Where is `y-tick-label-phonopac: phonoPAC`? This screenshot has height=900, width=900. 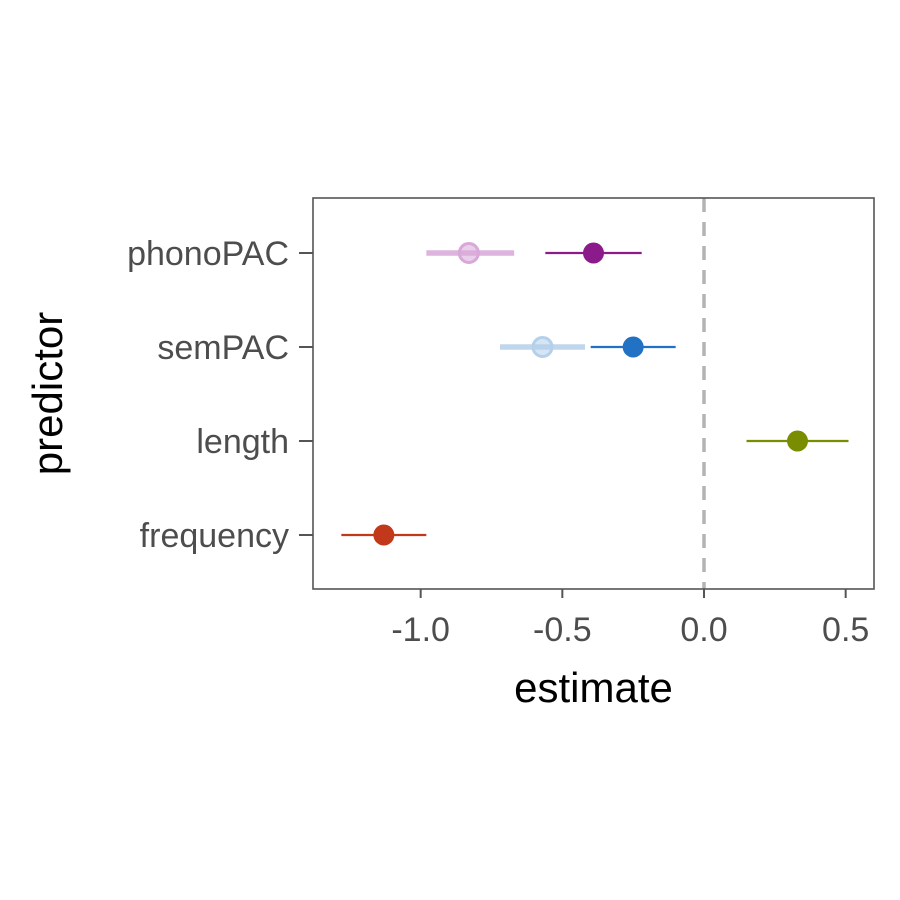 y-tick-label-phonopac: phonoPAC is located at coordinates (208, 254).